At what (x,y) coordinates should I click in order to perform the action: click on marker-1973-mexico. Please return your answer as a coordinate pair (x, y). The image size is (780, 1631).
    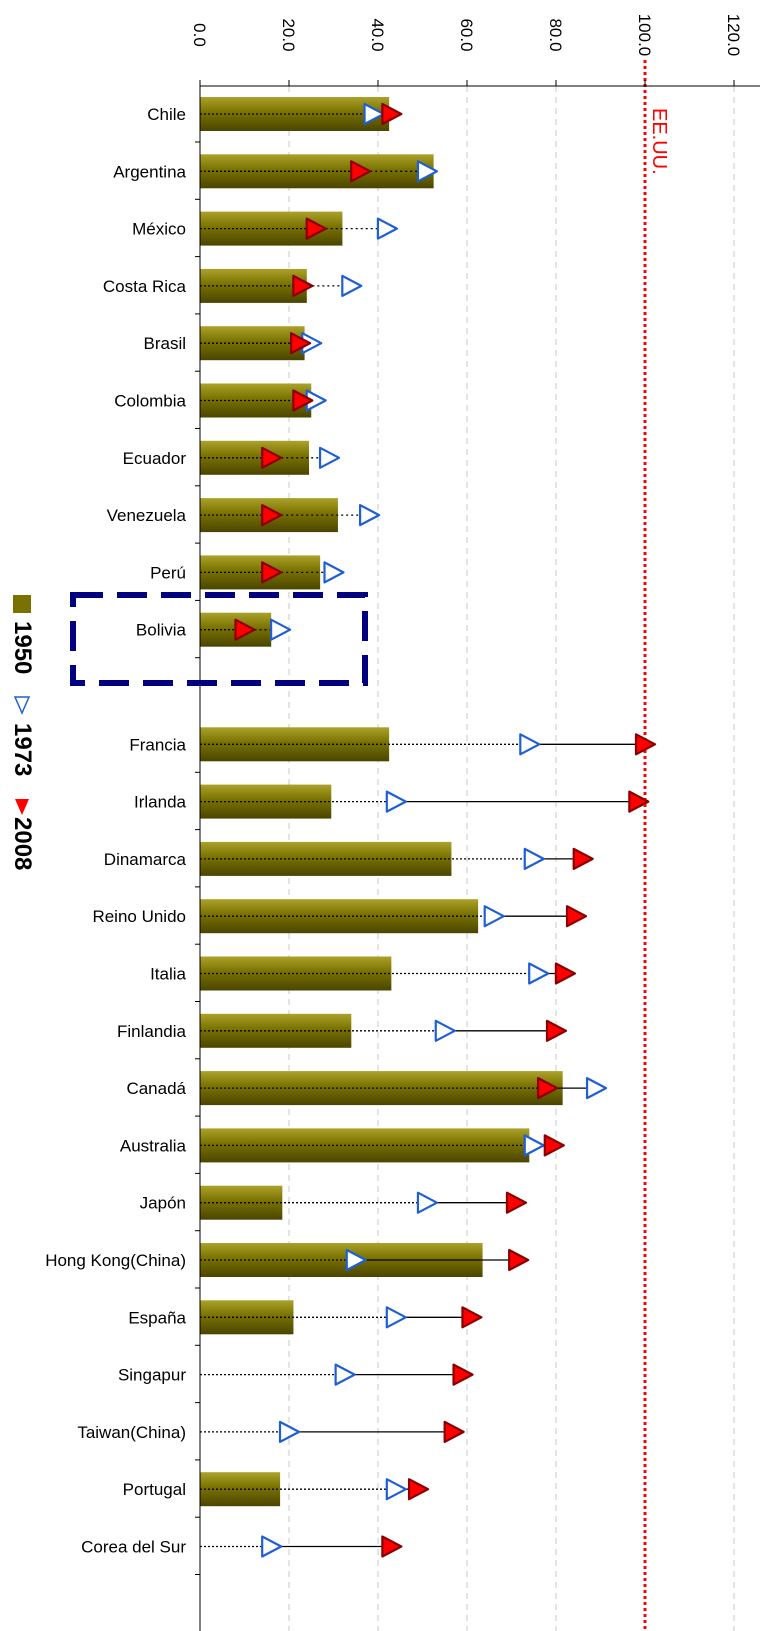
    Looking at the image, I should click on (387, 228).